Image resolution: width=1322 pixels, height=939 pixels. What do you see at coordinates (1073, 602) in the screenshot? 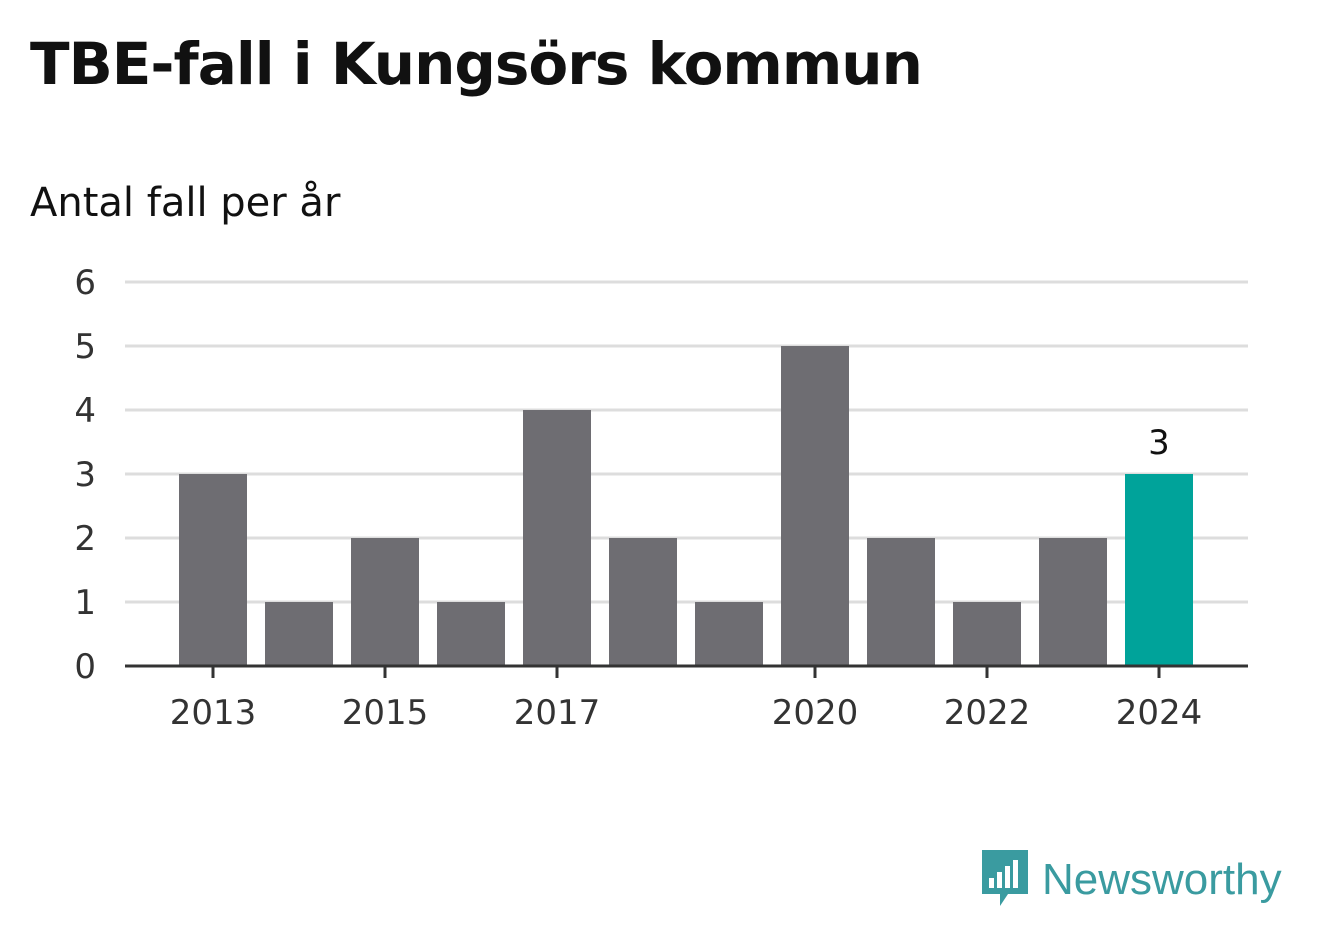
I see `bar-2023` at bounding box center [1073, 602].